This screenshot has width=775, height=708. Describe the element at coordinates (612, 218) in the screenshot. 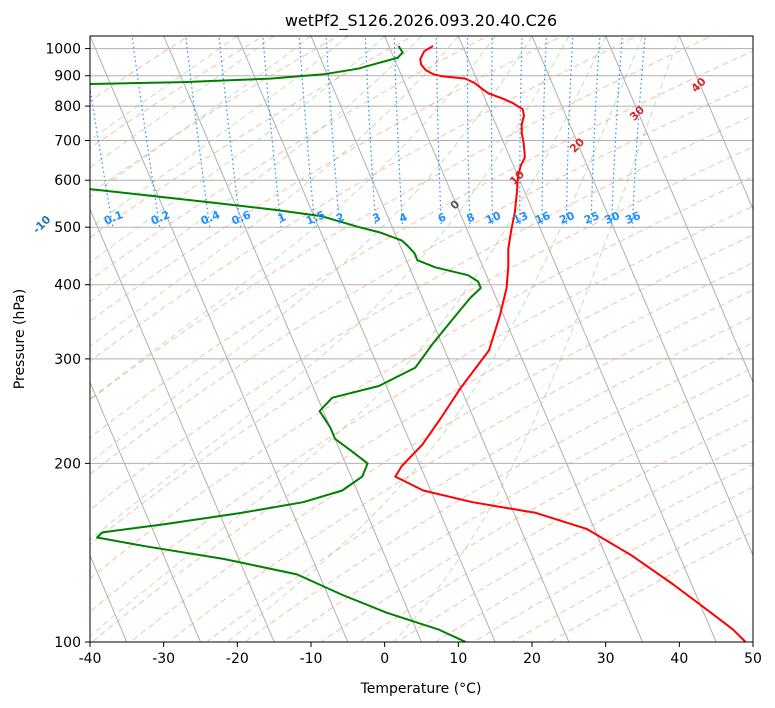

I see `mixing-ratio-label: 30` at that location.